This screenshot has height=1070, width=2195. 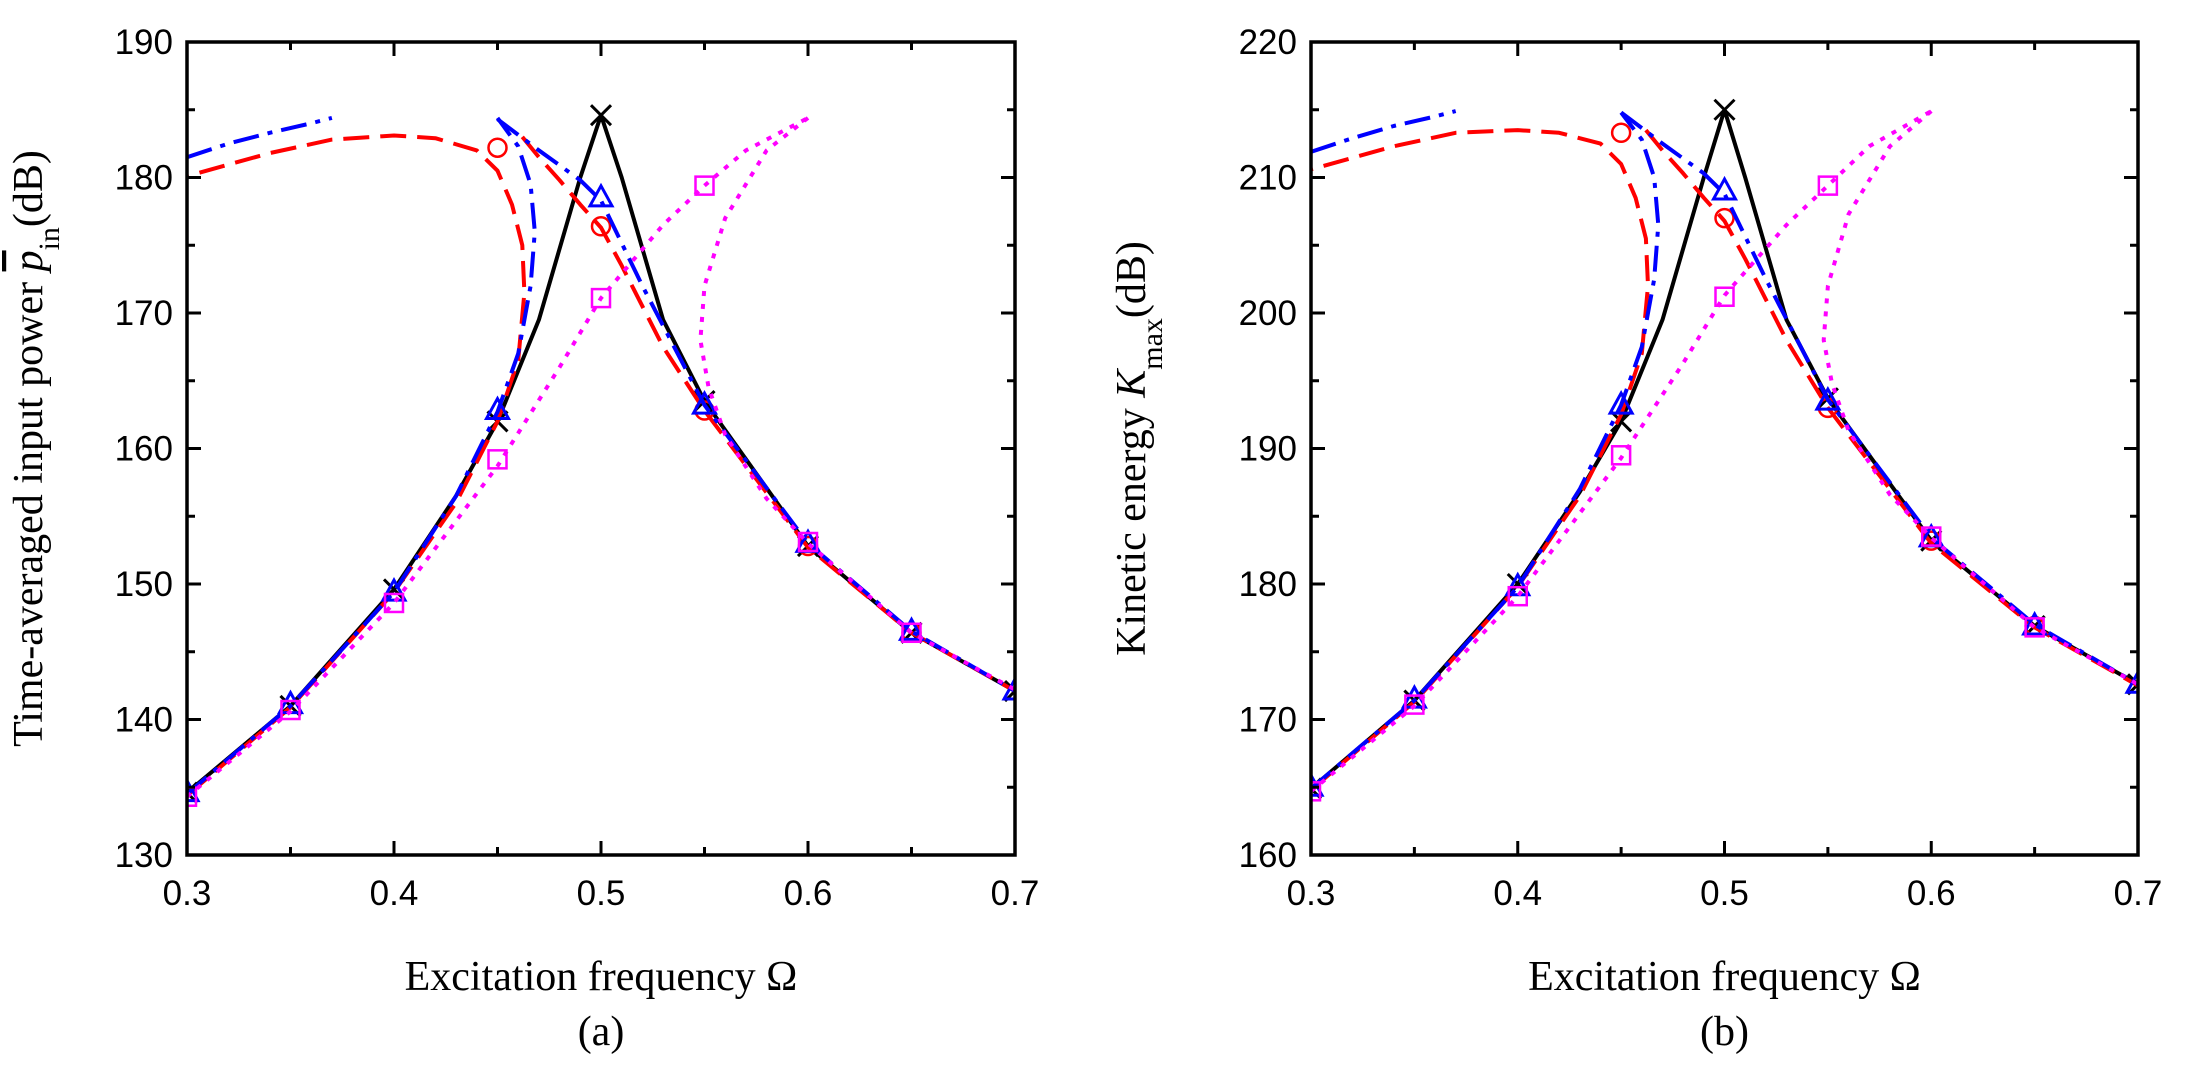 I want to click on y-axis-title-subscript: in, so click(x=49, y=238).